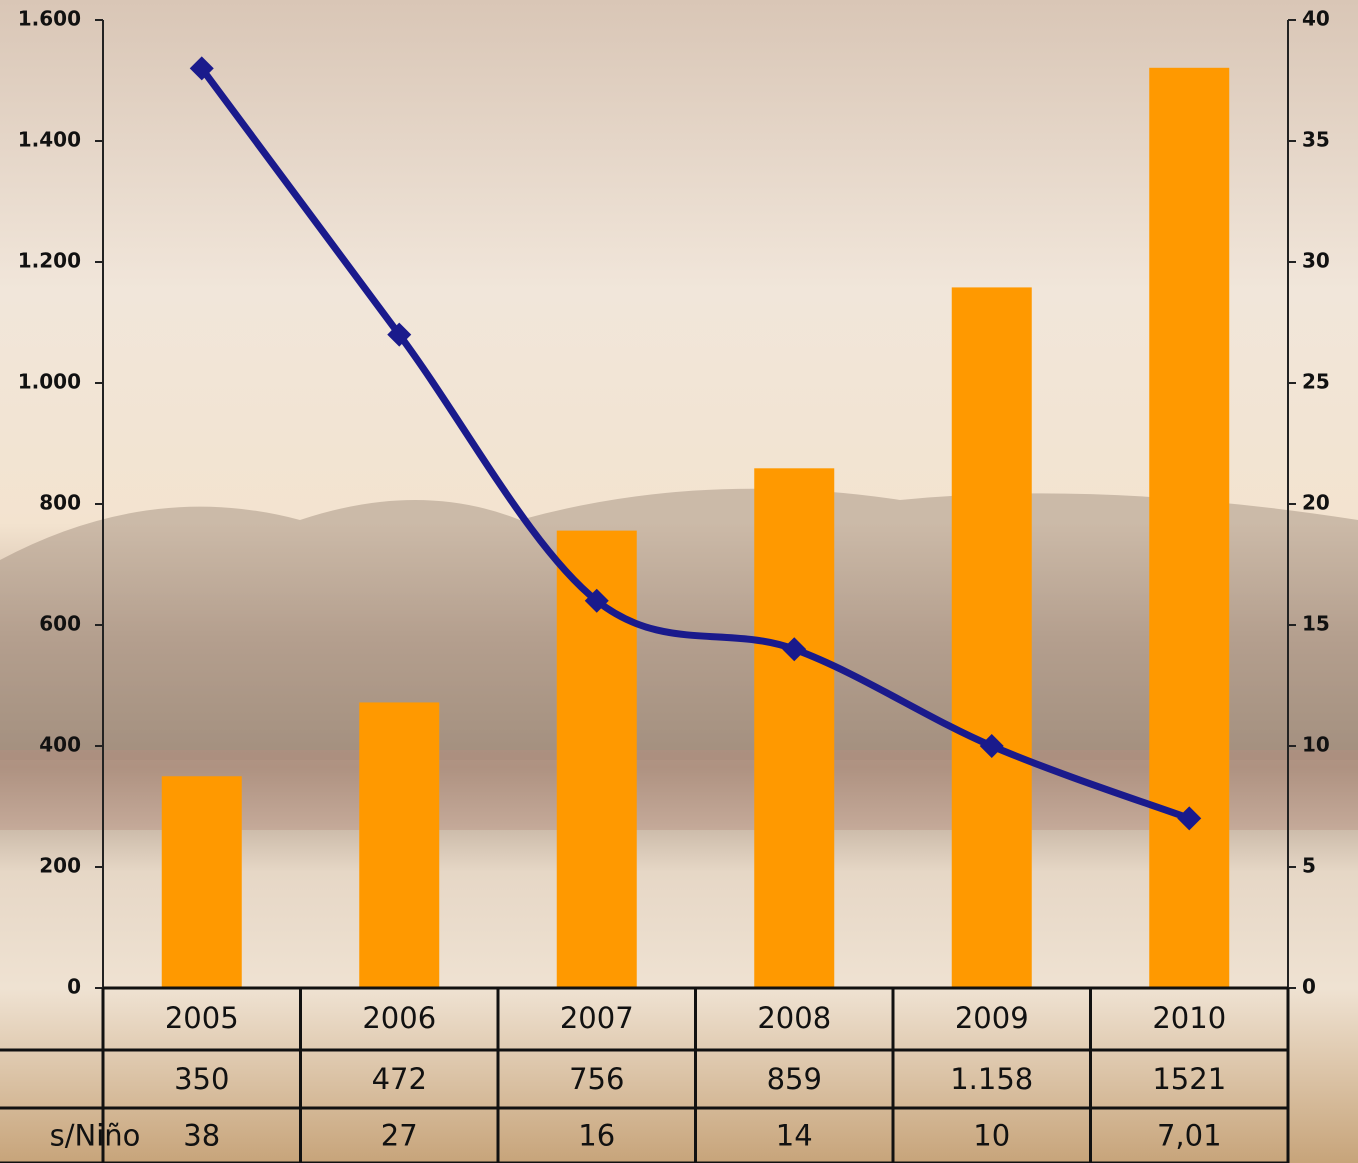  I want to click on y2-tick-label: 5, so click(1309, 866).